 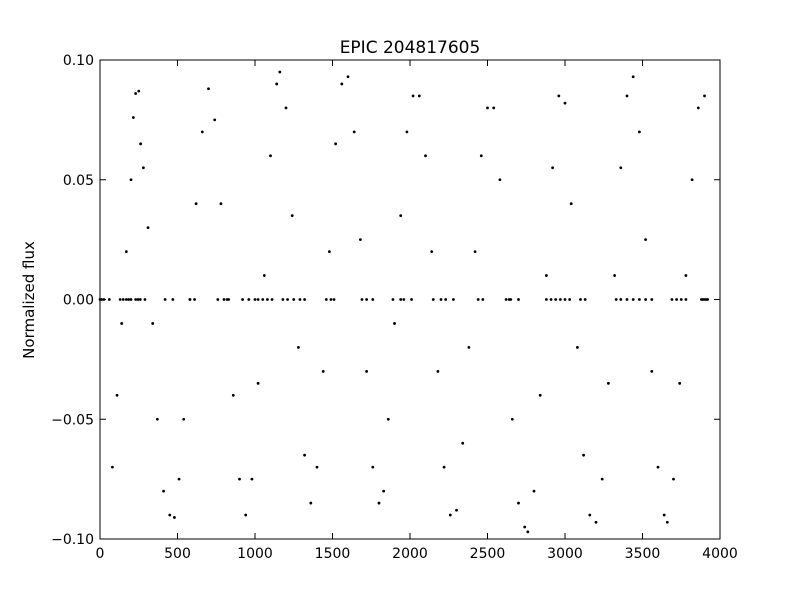 I want to click on x-tick-label: 1500, so click(x=333, y=554).